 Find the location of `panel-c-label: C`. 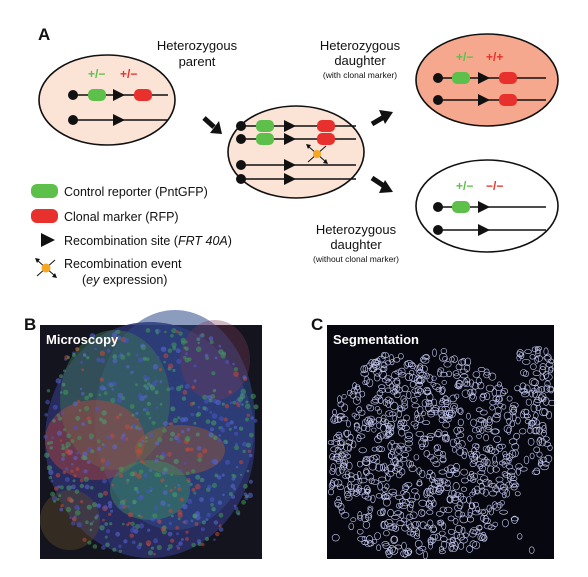

panel-c-label: C is located at coordinates (317, 324).